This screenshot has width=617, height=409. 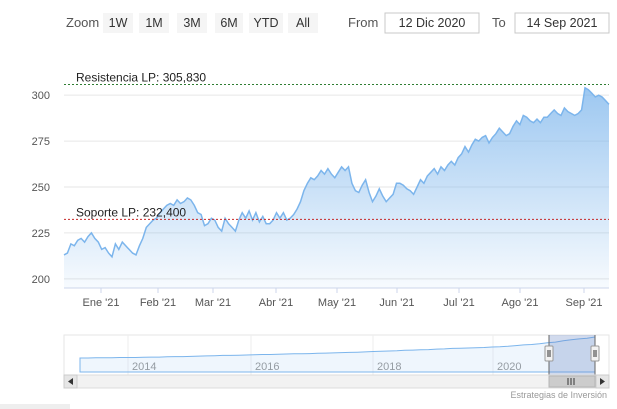 I want to click on zoom-button-label: 1W, so click(x=118, y=23).